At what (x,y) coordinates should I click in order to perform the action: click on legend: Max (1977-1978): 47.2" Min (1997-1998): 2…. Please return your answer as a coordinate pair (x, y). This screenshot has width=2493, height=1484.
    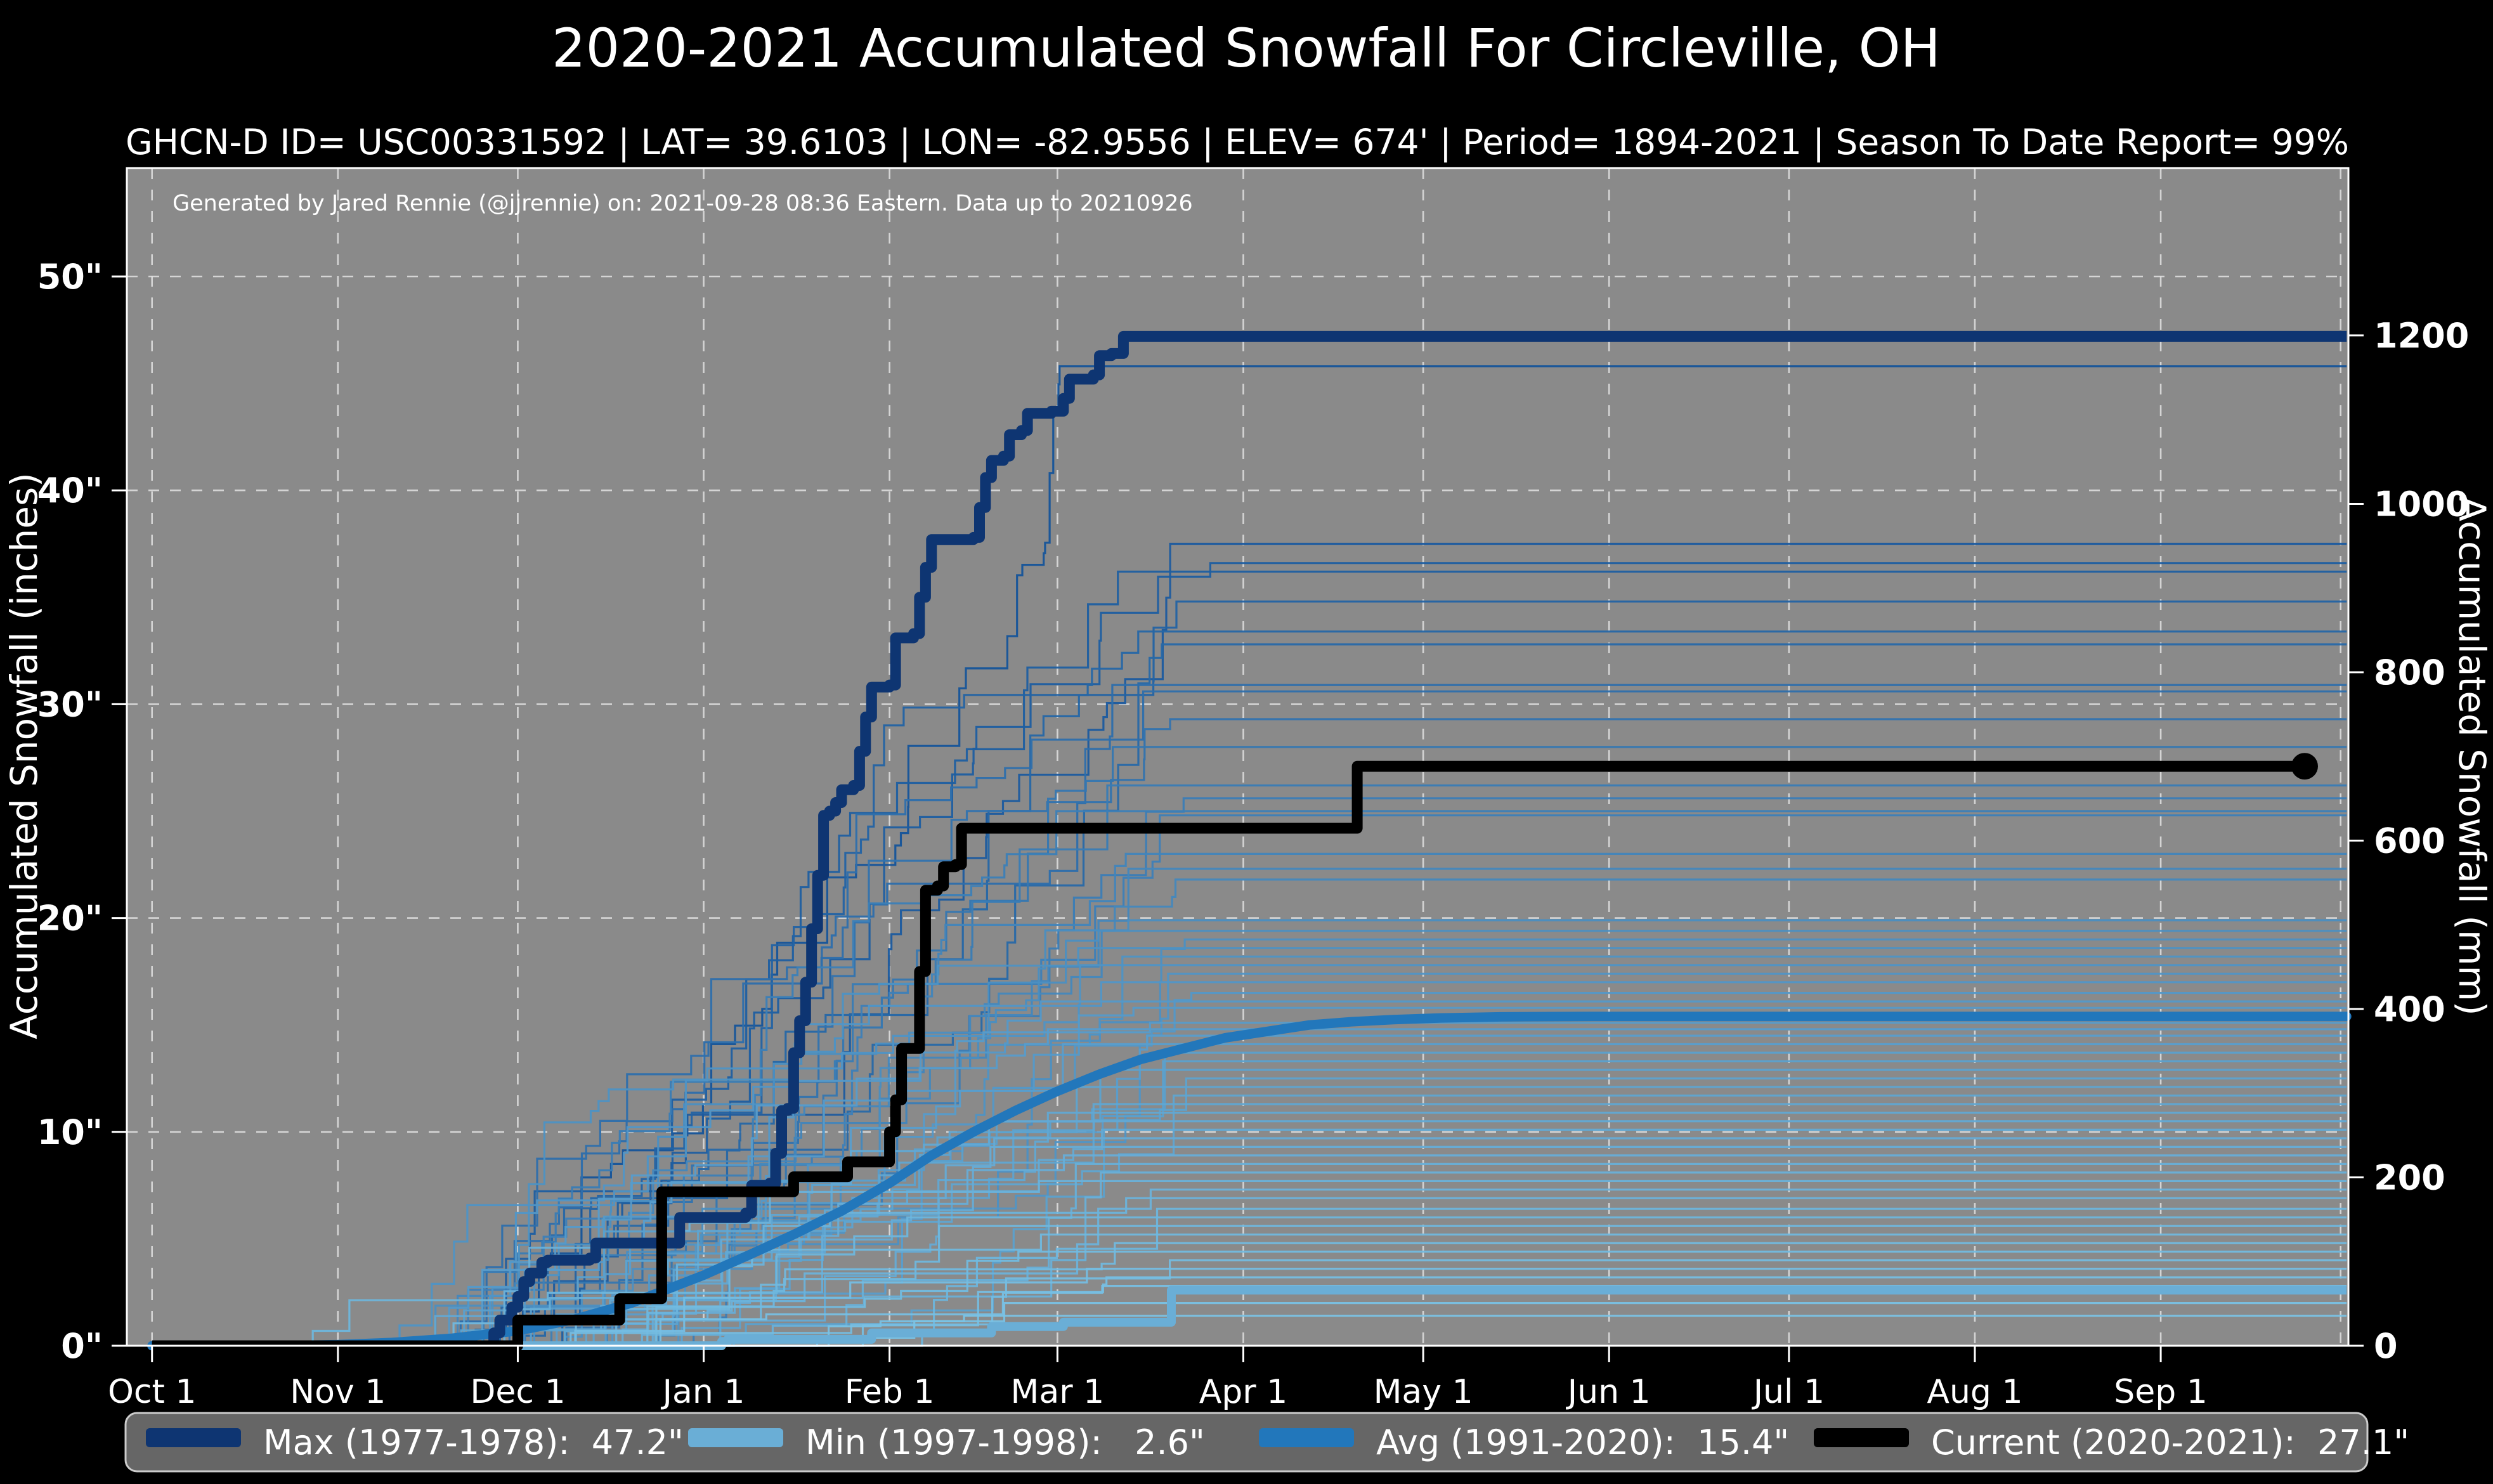
    Looking at the image, I should click on (1266, 1442).